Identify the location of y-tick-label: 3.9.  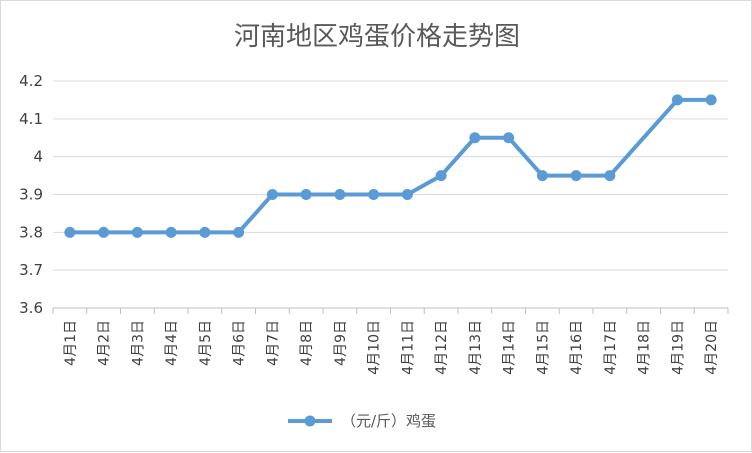
(31, 195).